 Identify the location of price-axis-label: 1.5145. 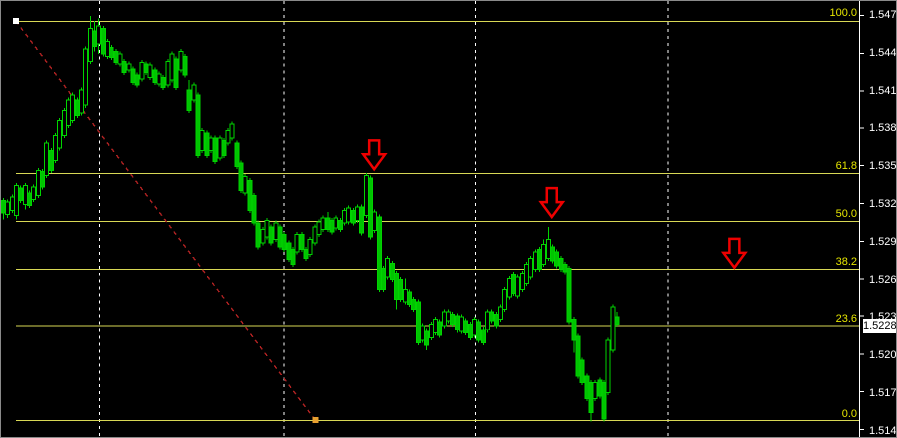
(883, 431).